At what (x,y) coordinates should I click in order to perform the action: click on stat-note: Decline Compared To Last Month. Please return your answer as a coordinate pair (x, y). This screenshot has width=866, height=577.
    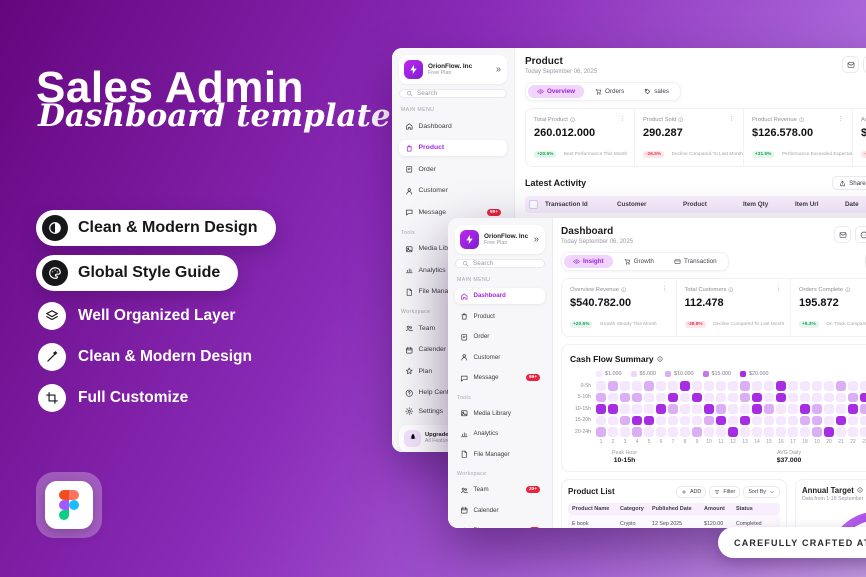
    Looking at the image, I should click on (749, 324).